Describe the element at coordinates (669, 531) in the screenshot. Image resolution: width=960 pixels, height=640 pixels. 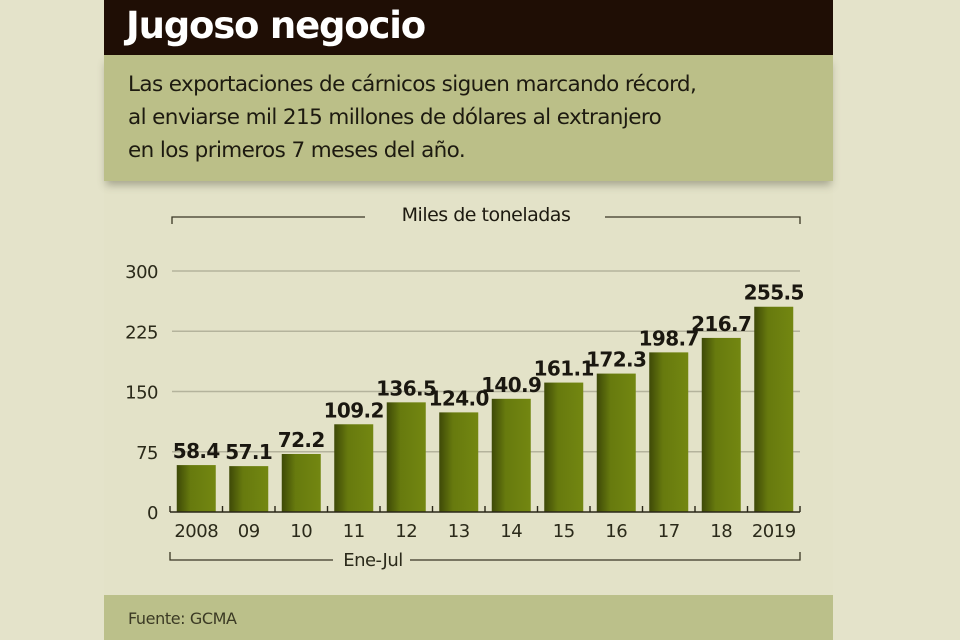
I see `x-tick-label: 17` at that location.